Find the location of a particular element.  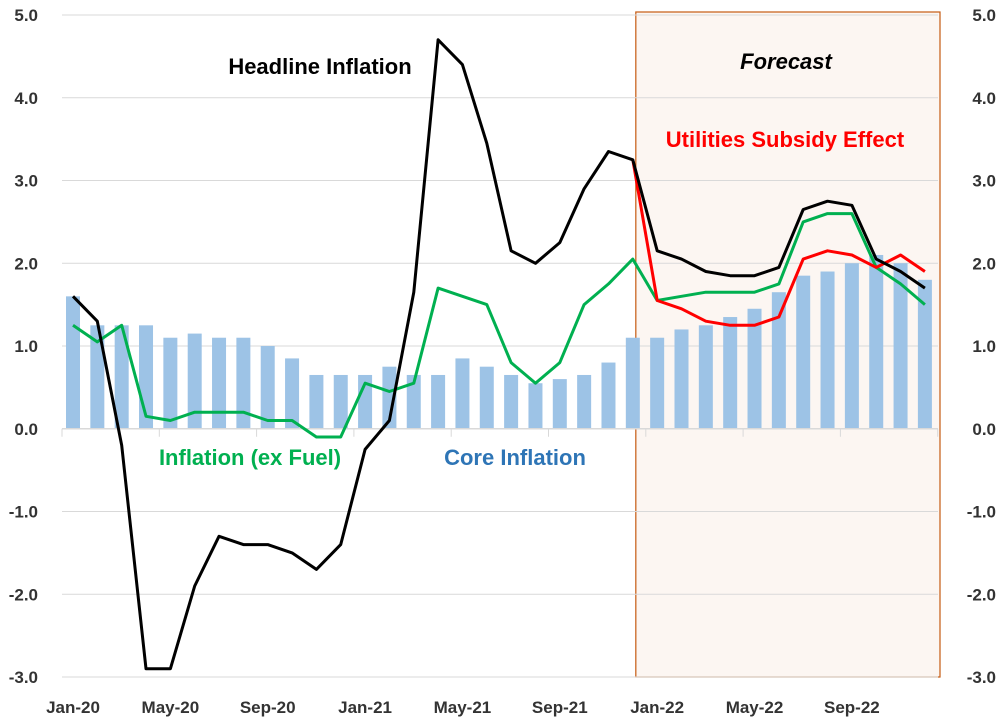

x-tick-label: May-21 is located at coordinates (463, 707).